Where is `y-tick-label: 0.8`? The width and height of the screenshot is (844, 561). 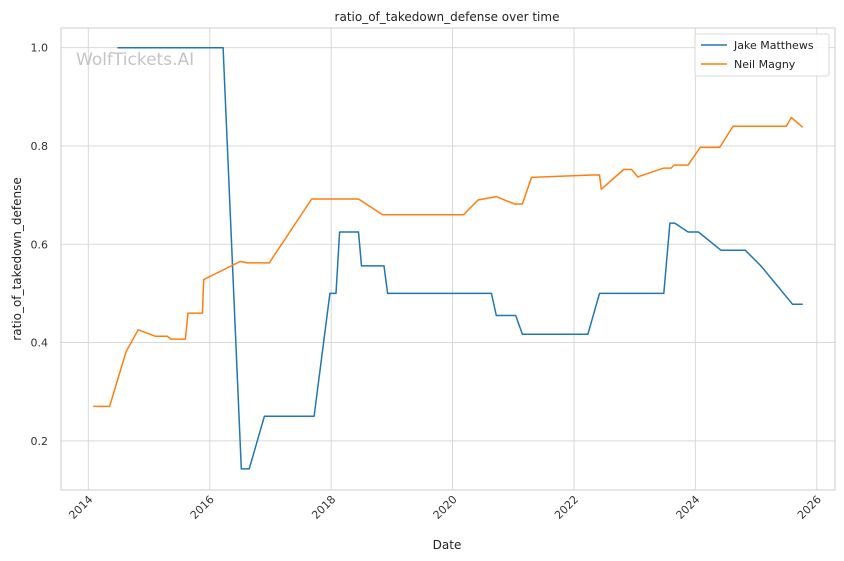 y-tick-label: 0.8 is located at coordinates (40, 146).